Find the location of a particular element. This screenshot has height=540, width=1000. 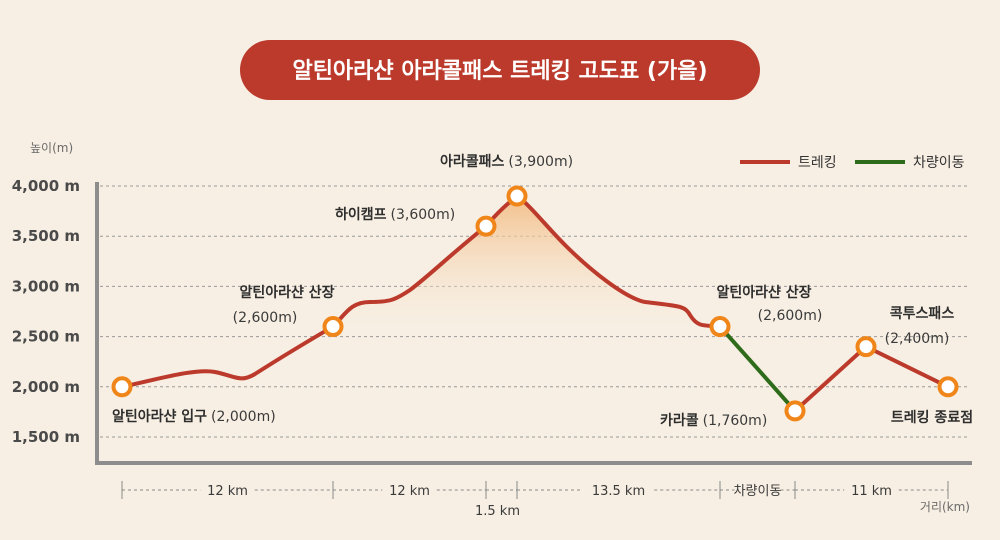

y-tick-label: 3,500 m is located at coordinates (46, 236).